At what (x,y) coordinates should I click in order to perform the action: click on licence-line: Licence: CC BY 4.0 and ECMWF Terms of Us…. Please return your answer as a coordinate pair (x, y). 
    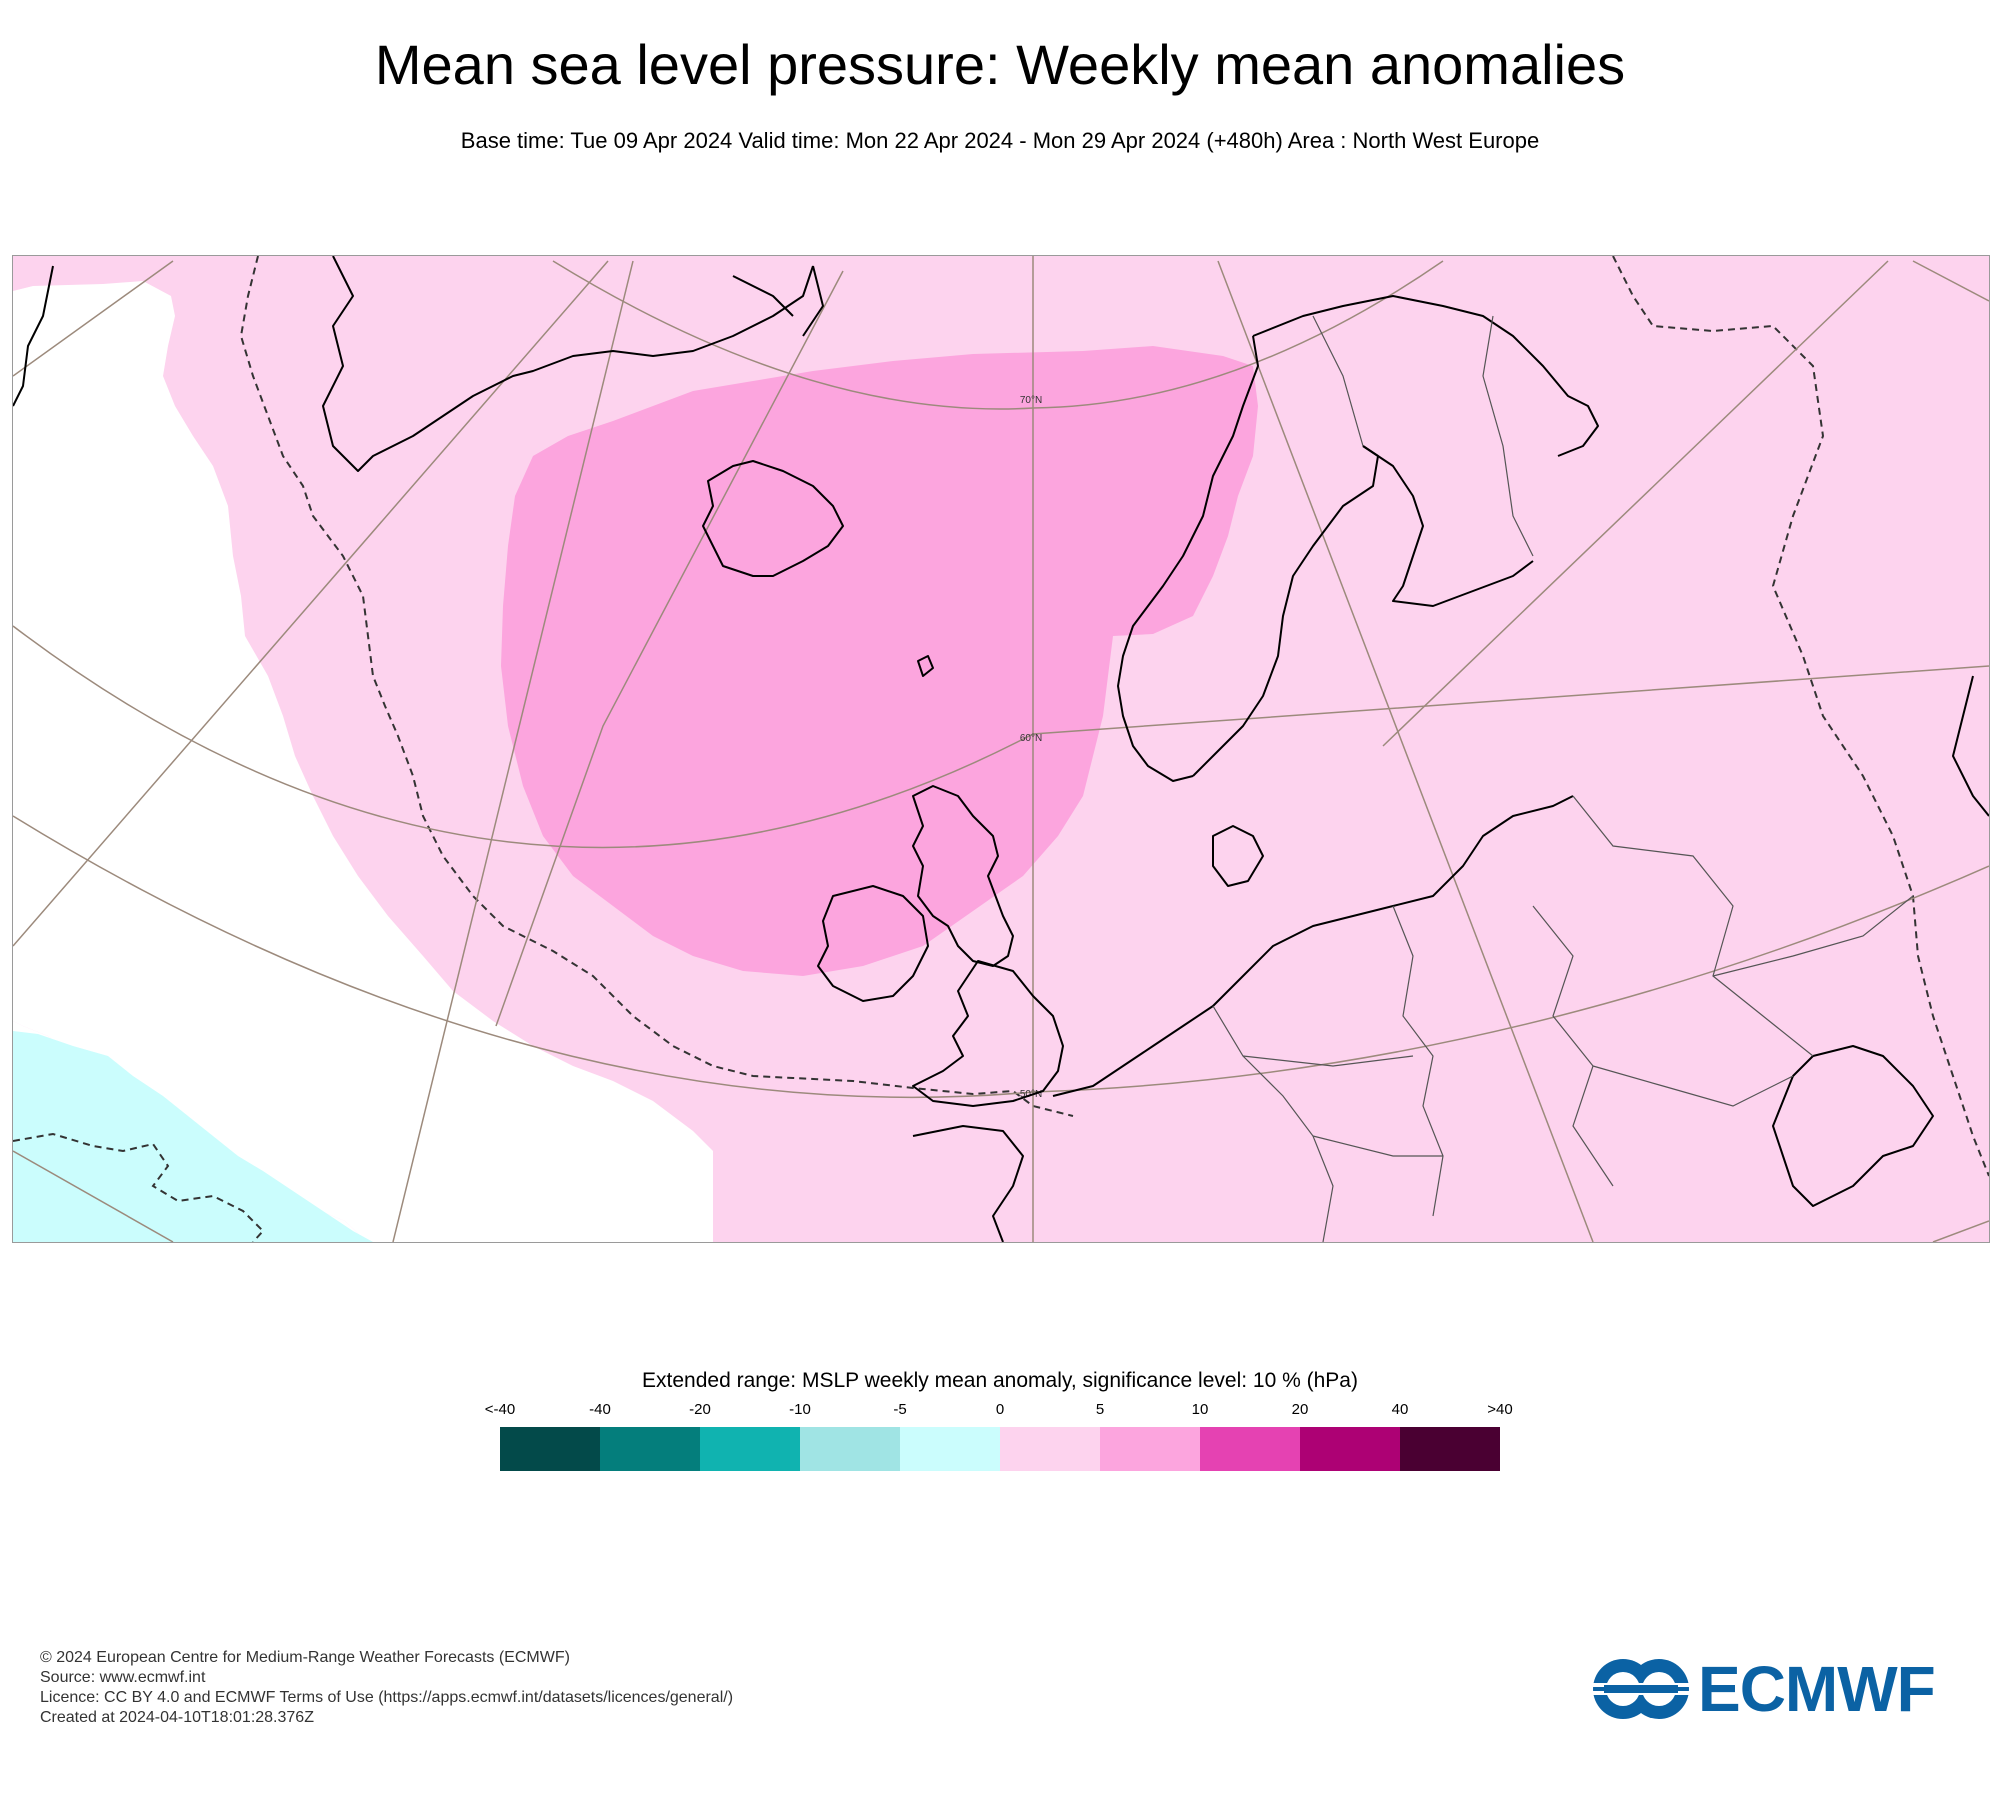
    Looking at the image, I should click on (387, 1697).